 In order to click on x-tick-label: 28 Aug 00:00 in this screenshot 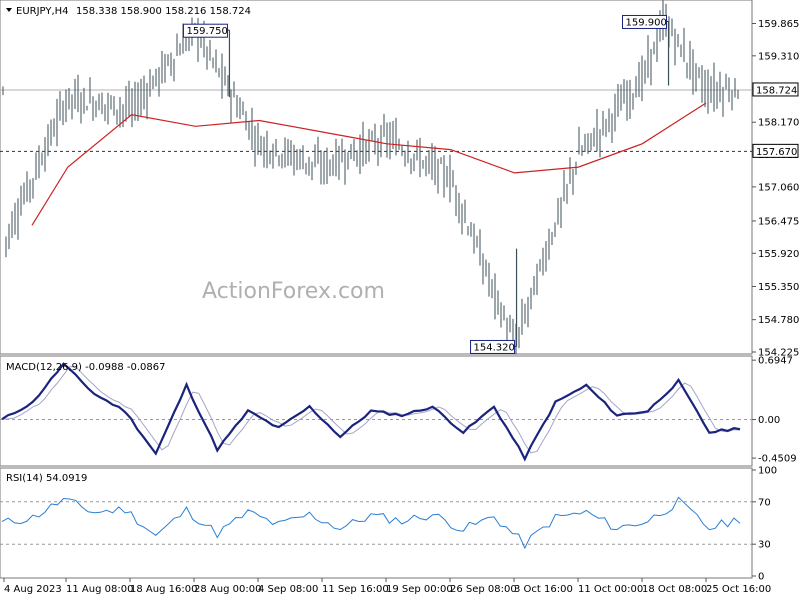, I will do `click(227, 589)`.